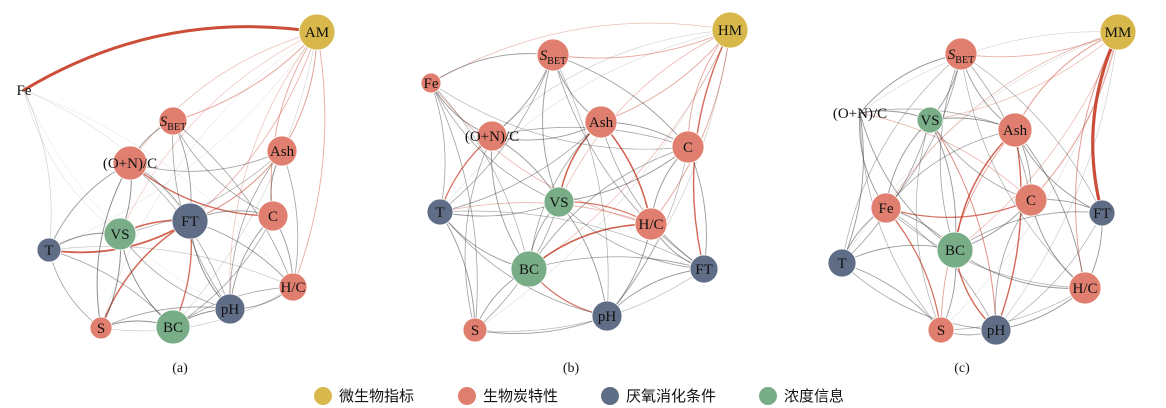 The width and height of the screenshot is (1166, 408). Describe the element at coordinates (127, 199) in the screenshot. I see `panel-a-edge-Fe-pH` at that location.